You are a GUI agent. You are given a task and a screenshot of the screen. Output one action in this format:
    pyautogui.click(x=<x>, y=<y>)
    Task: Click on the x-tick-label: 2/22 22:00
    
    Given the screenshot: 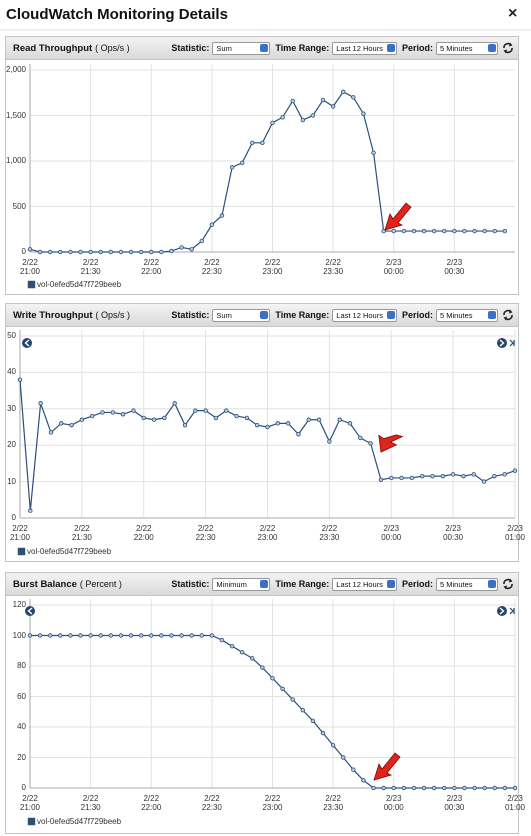 What is the action you would take?
    pyautogui.click(x=143, y=533)
    